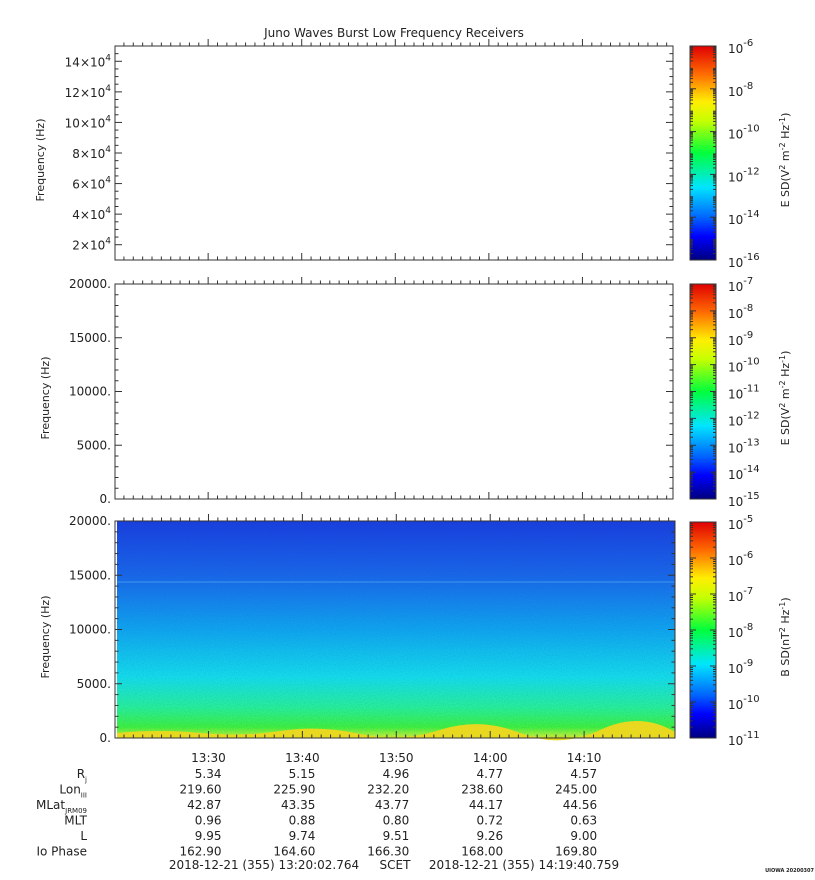  Describe the element at coordinates (703, 153) in the screenshot. I see `panel-top-colorbar` at that location.